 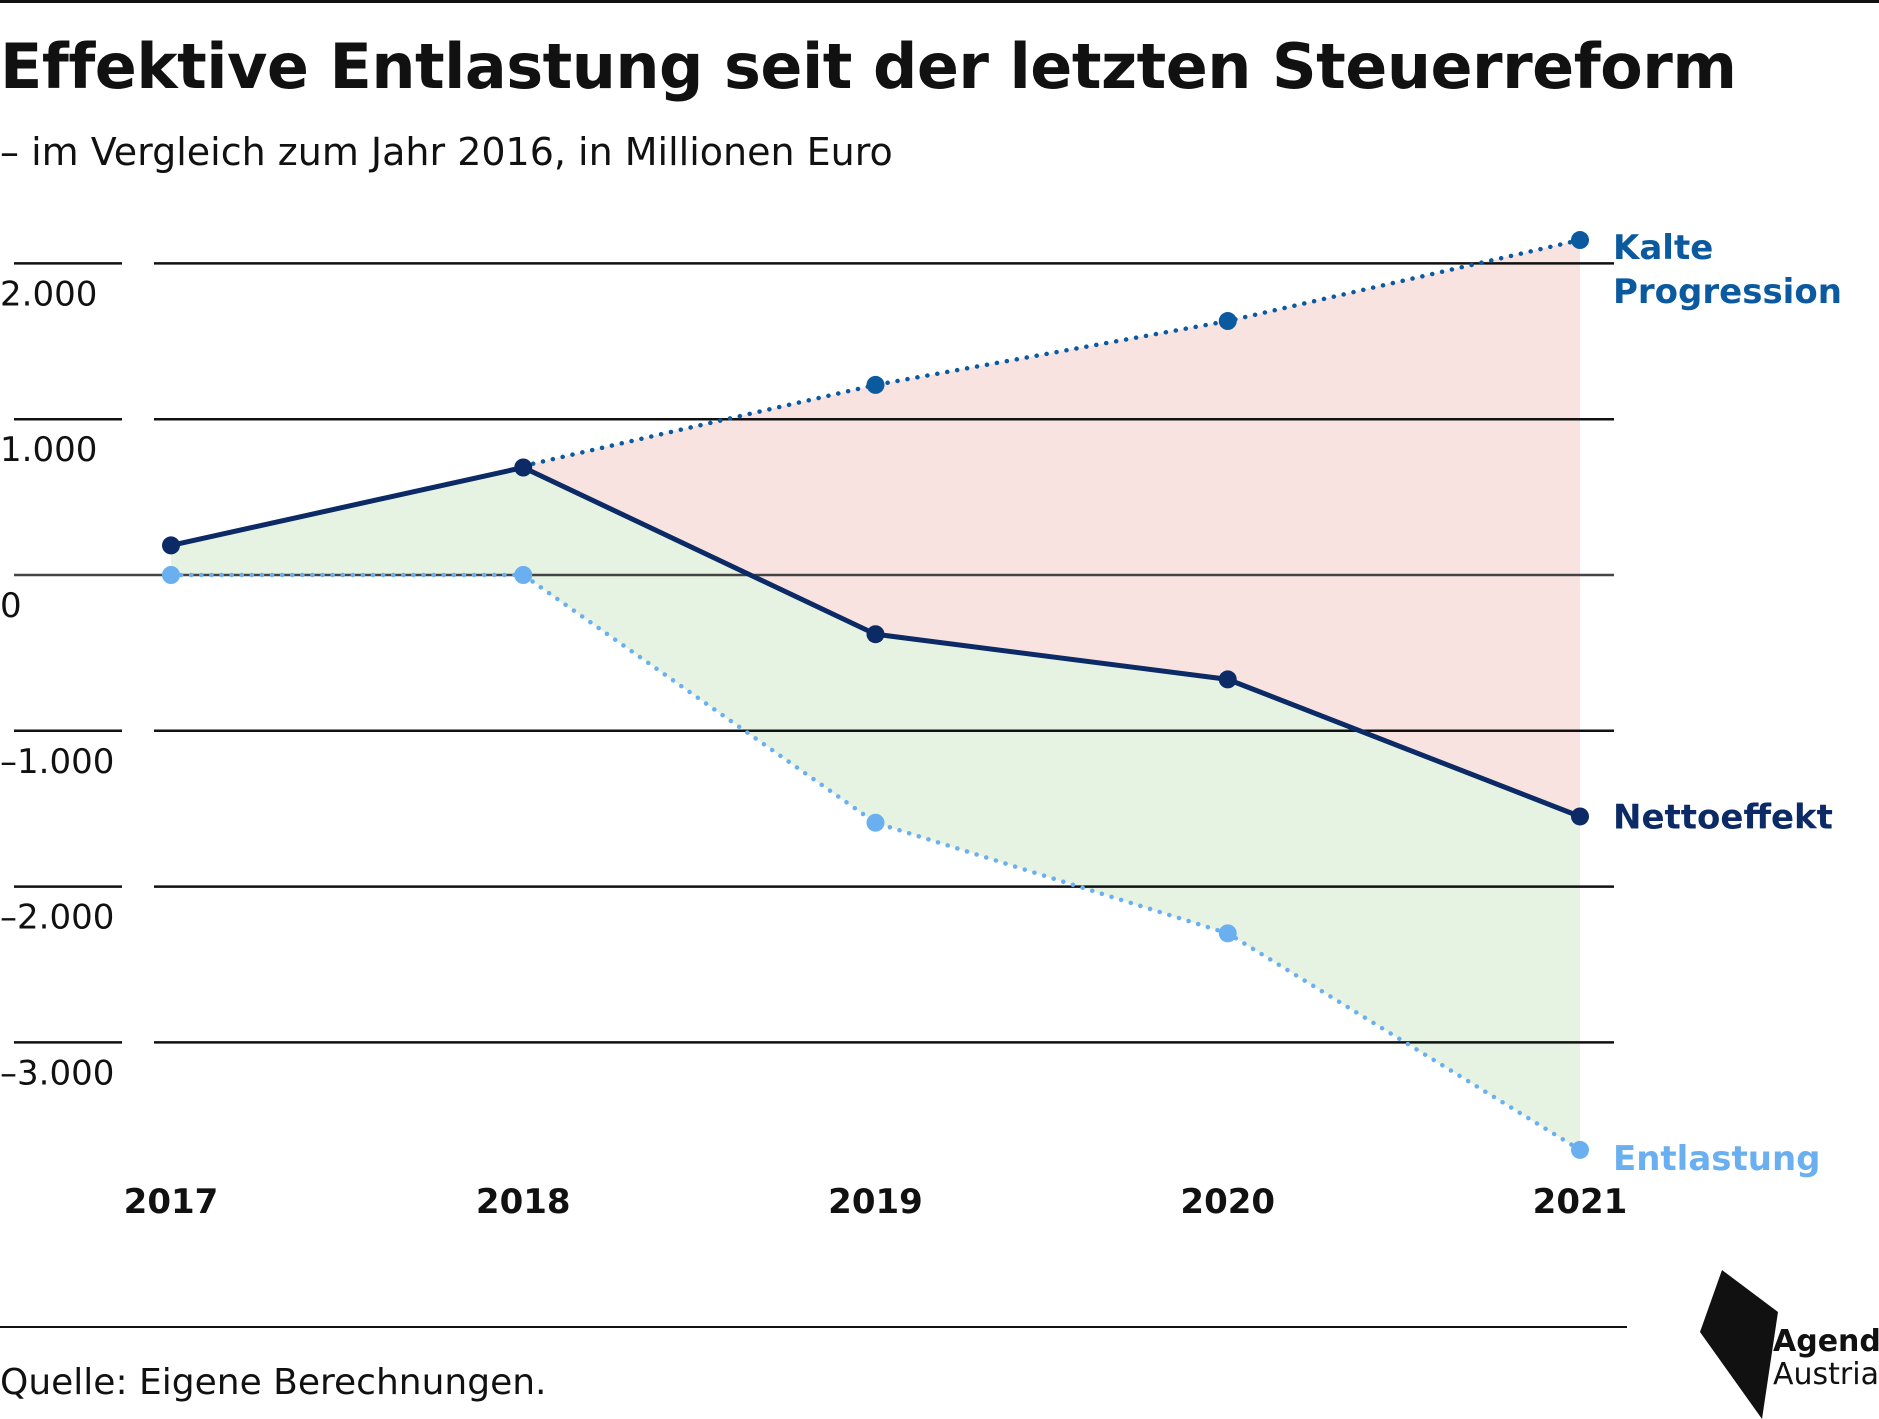 I want to click on series-label-nettoeffekt: Nettoeffekt, so click(x=1723, y=817).